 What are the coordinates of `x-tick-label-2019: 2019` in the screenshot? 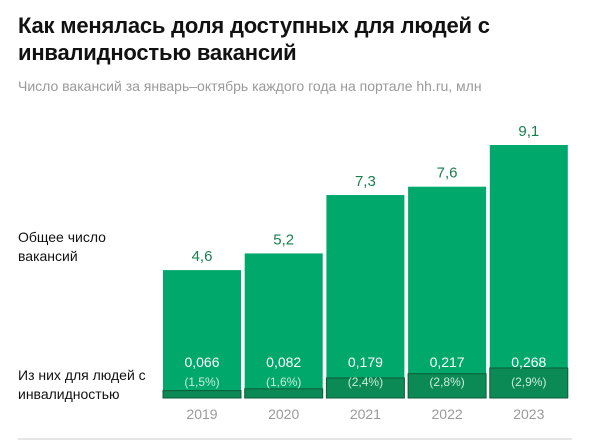 It's located at (201, 414).